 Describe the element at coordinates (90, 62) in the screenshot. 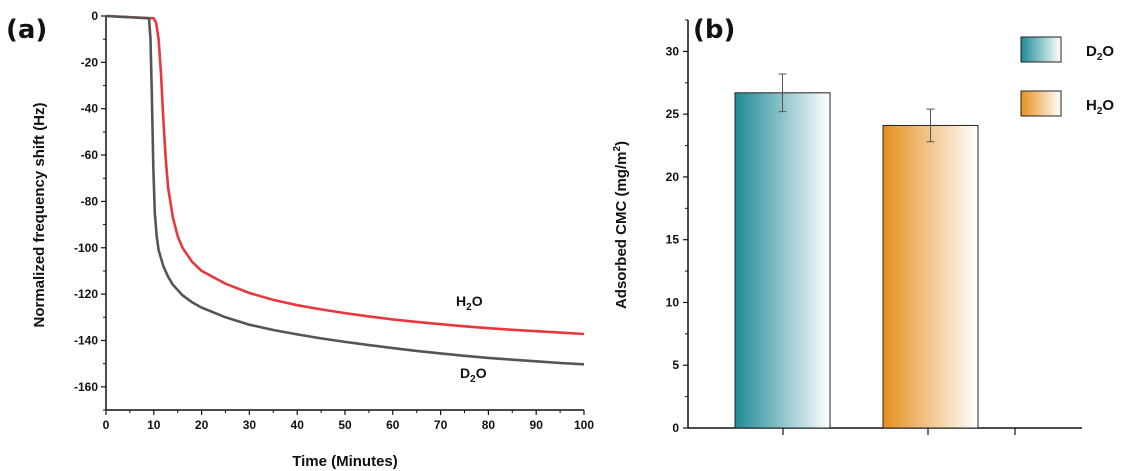

I see `panel-a-y-tick-label: -20` at that location.